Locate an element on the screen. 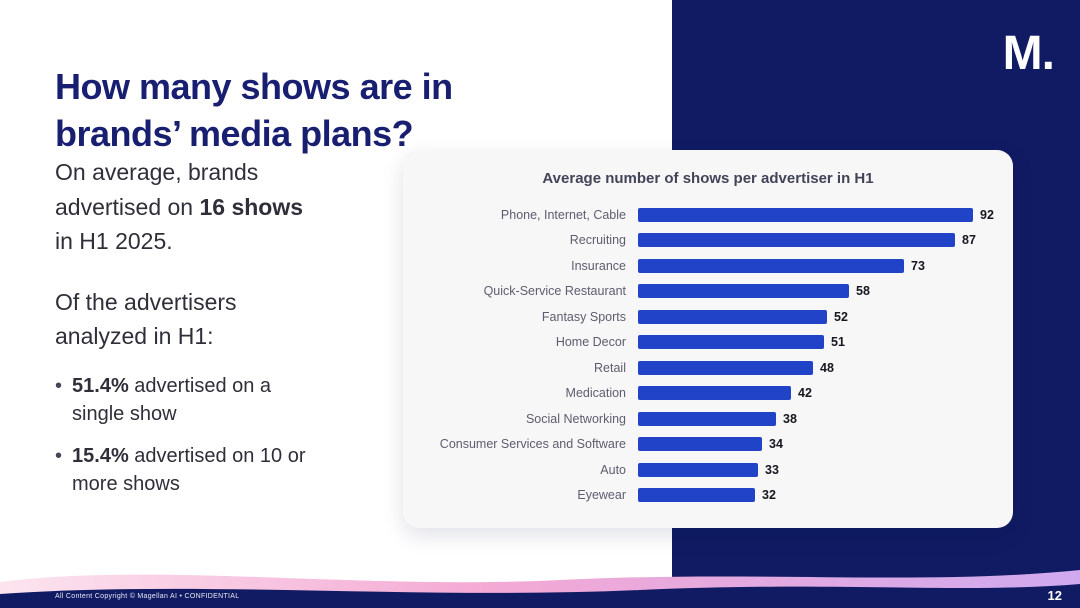  chart-category-label: Auto is located at coordinates (613, 469).